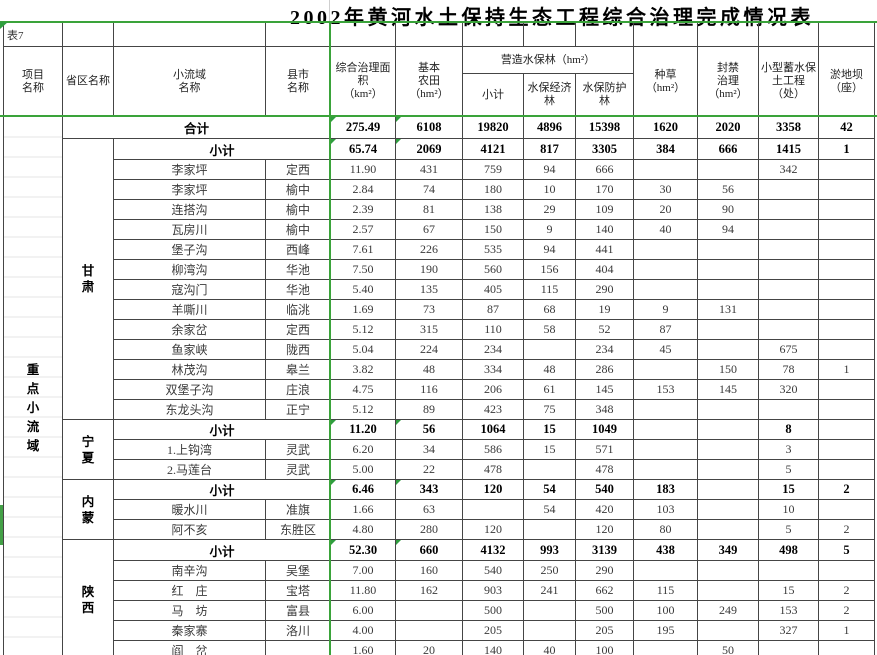  Describe the element at coordinates (493, 329) in the screenshot. I see `value-cell: 110` at that location.